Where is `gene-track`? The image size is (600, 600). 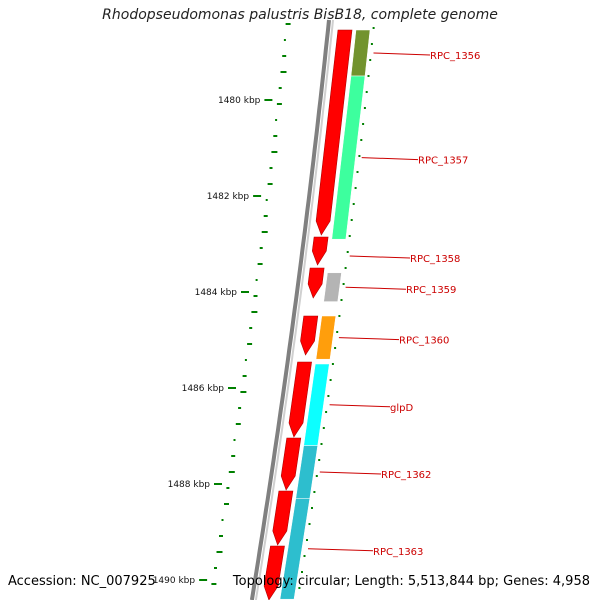
gene-track is located at coordinates (325, 314).